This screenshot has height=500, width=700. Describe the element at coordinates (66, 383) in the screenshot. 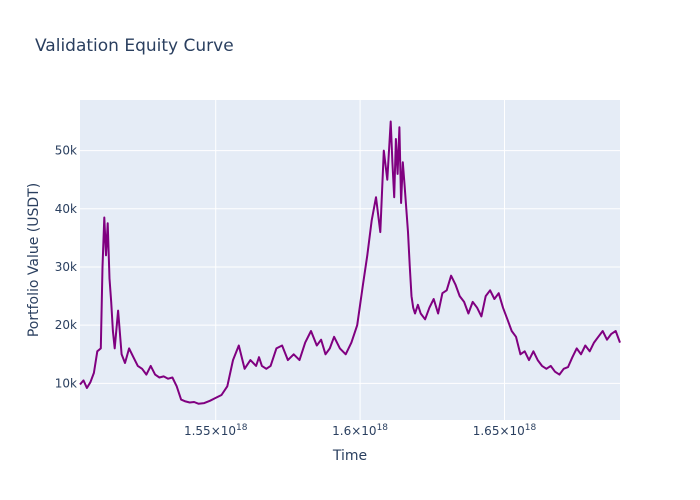

I see `y-tick-label-0: 10k` at that location.